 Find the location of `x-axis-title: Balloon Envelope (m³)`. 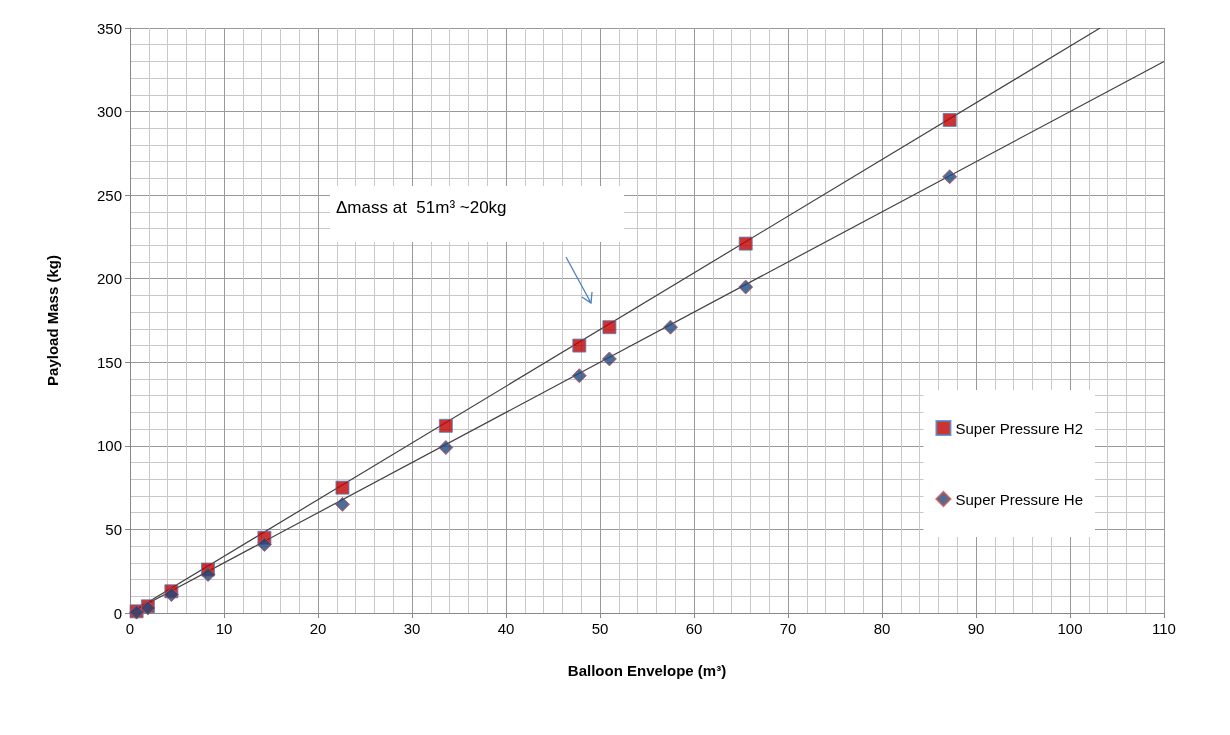

x-axis-title: Balloon Envelope (m³) is located at coordinates (647, 670).